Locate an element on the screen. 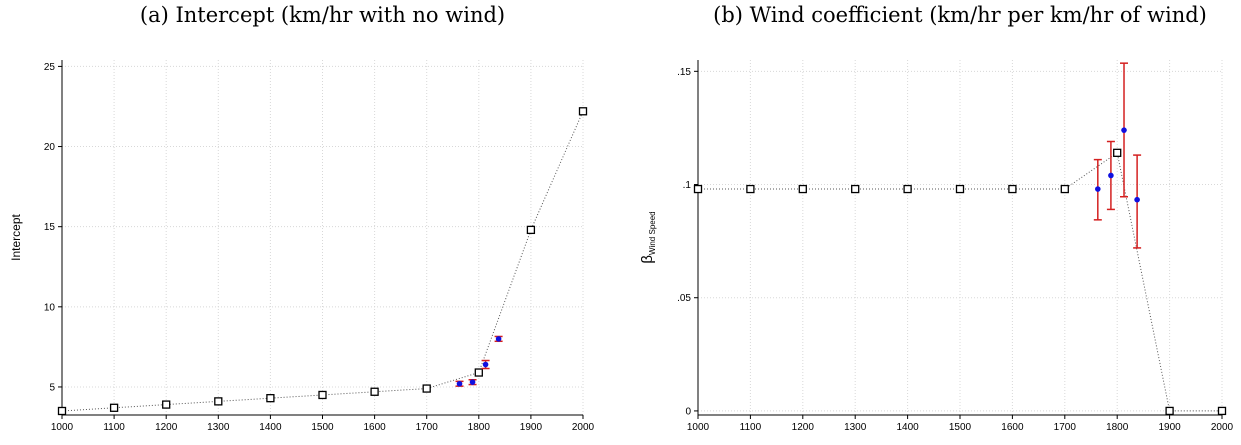  y-tick-label: 15 is located at coordinates (50, 227).